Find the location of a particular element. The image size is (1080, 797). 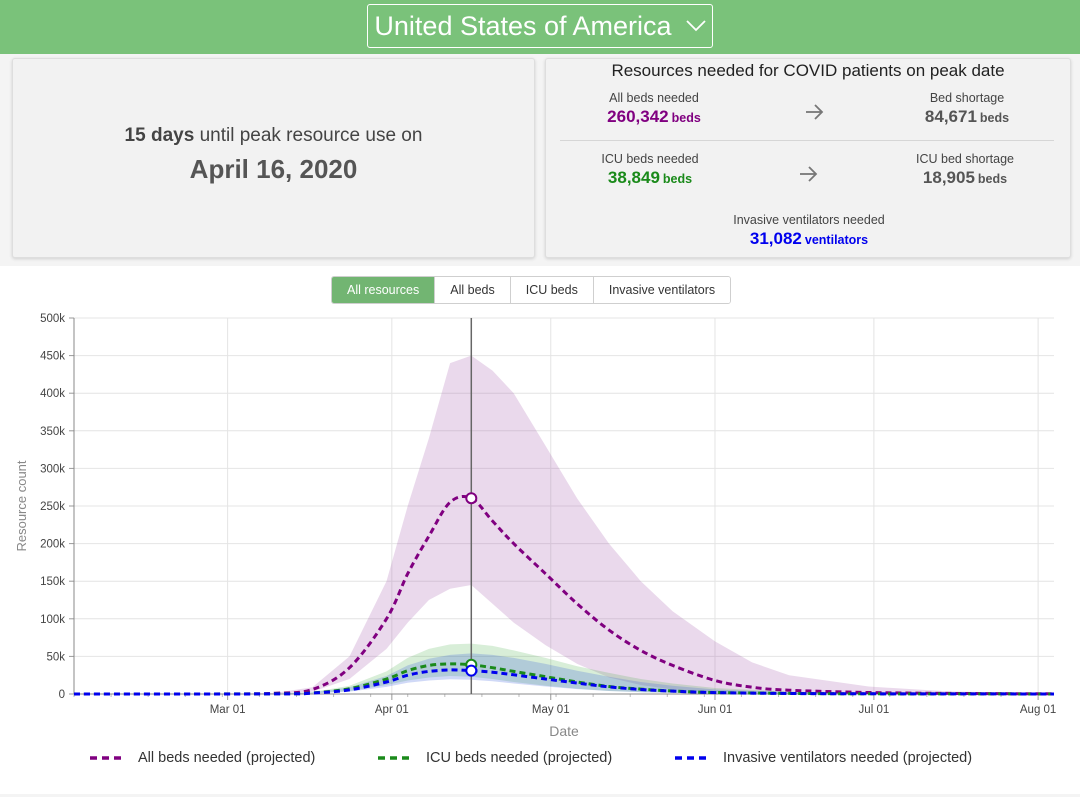

y-tick-label: 150k is located at coordinates (52, 582).